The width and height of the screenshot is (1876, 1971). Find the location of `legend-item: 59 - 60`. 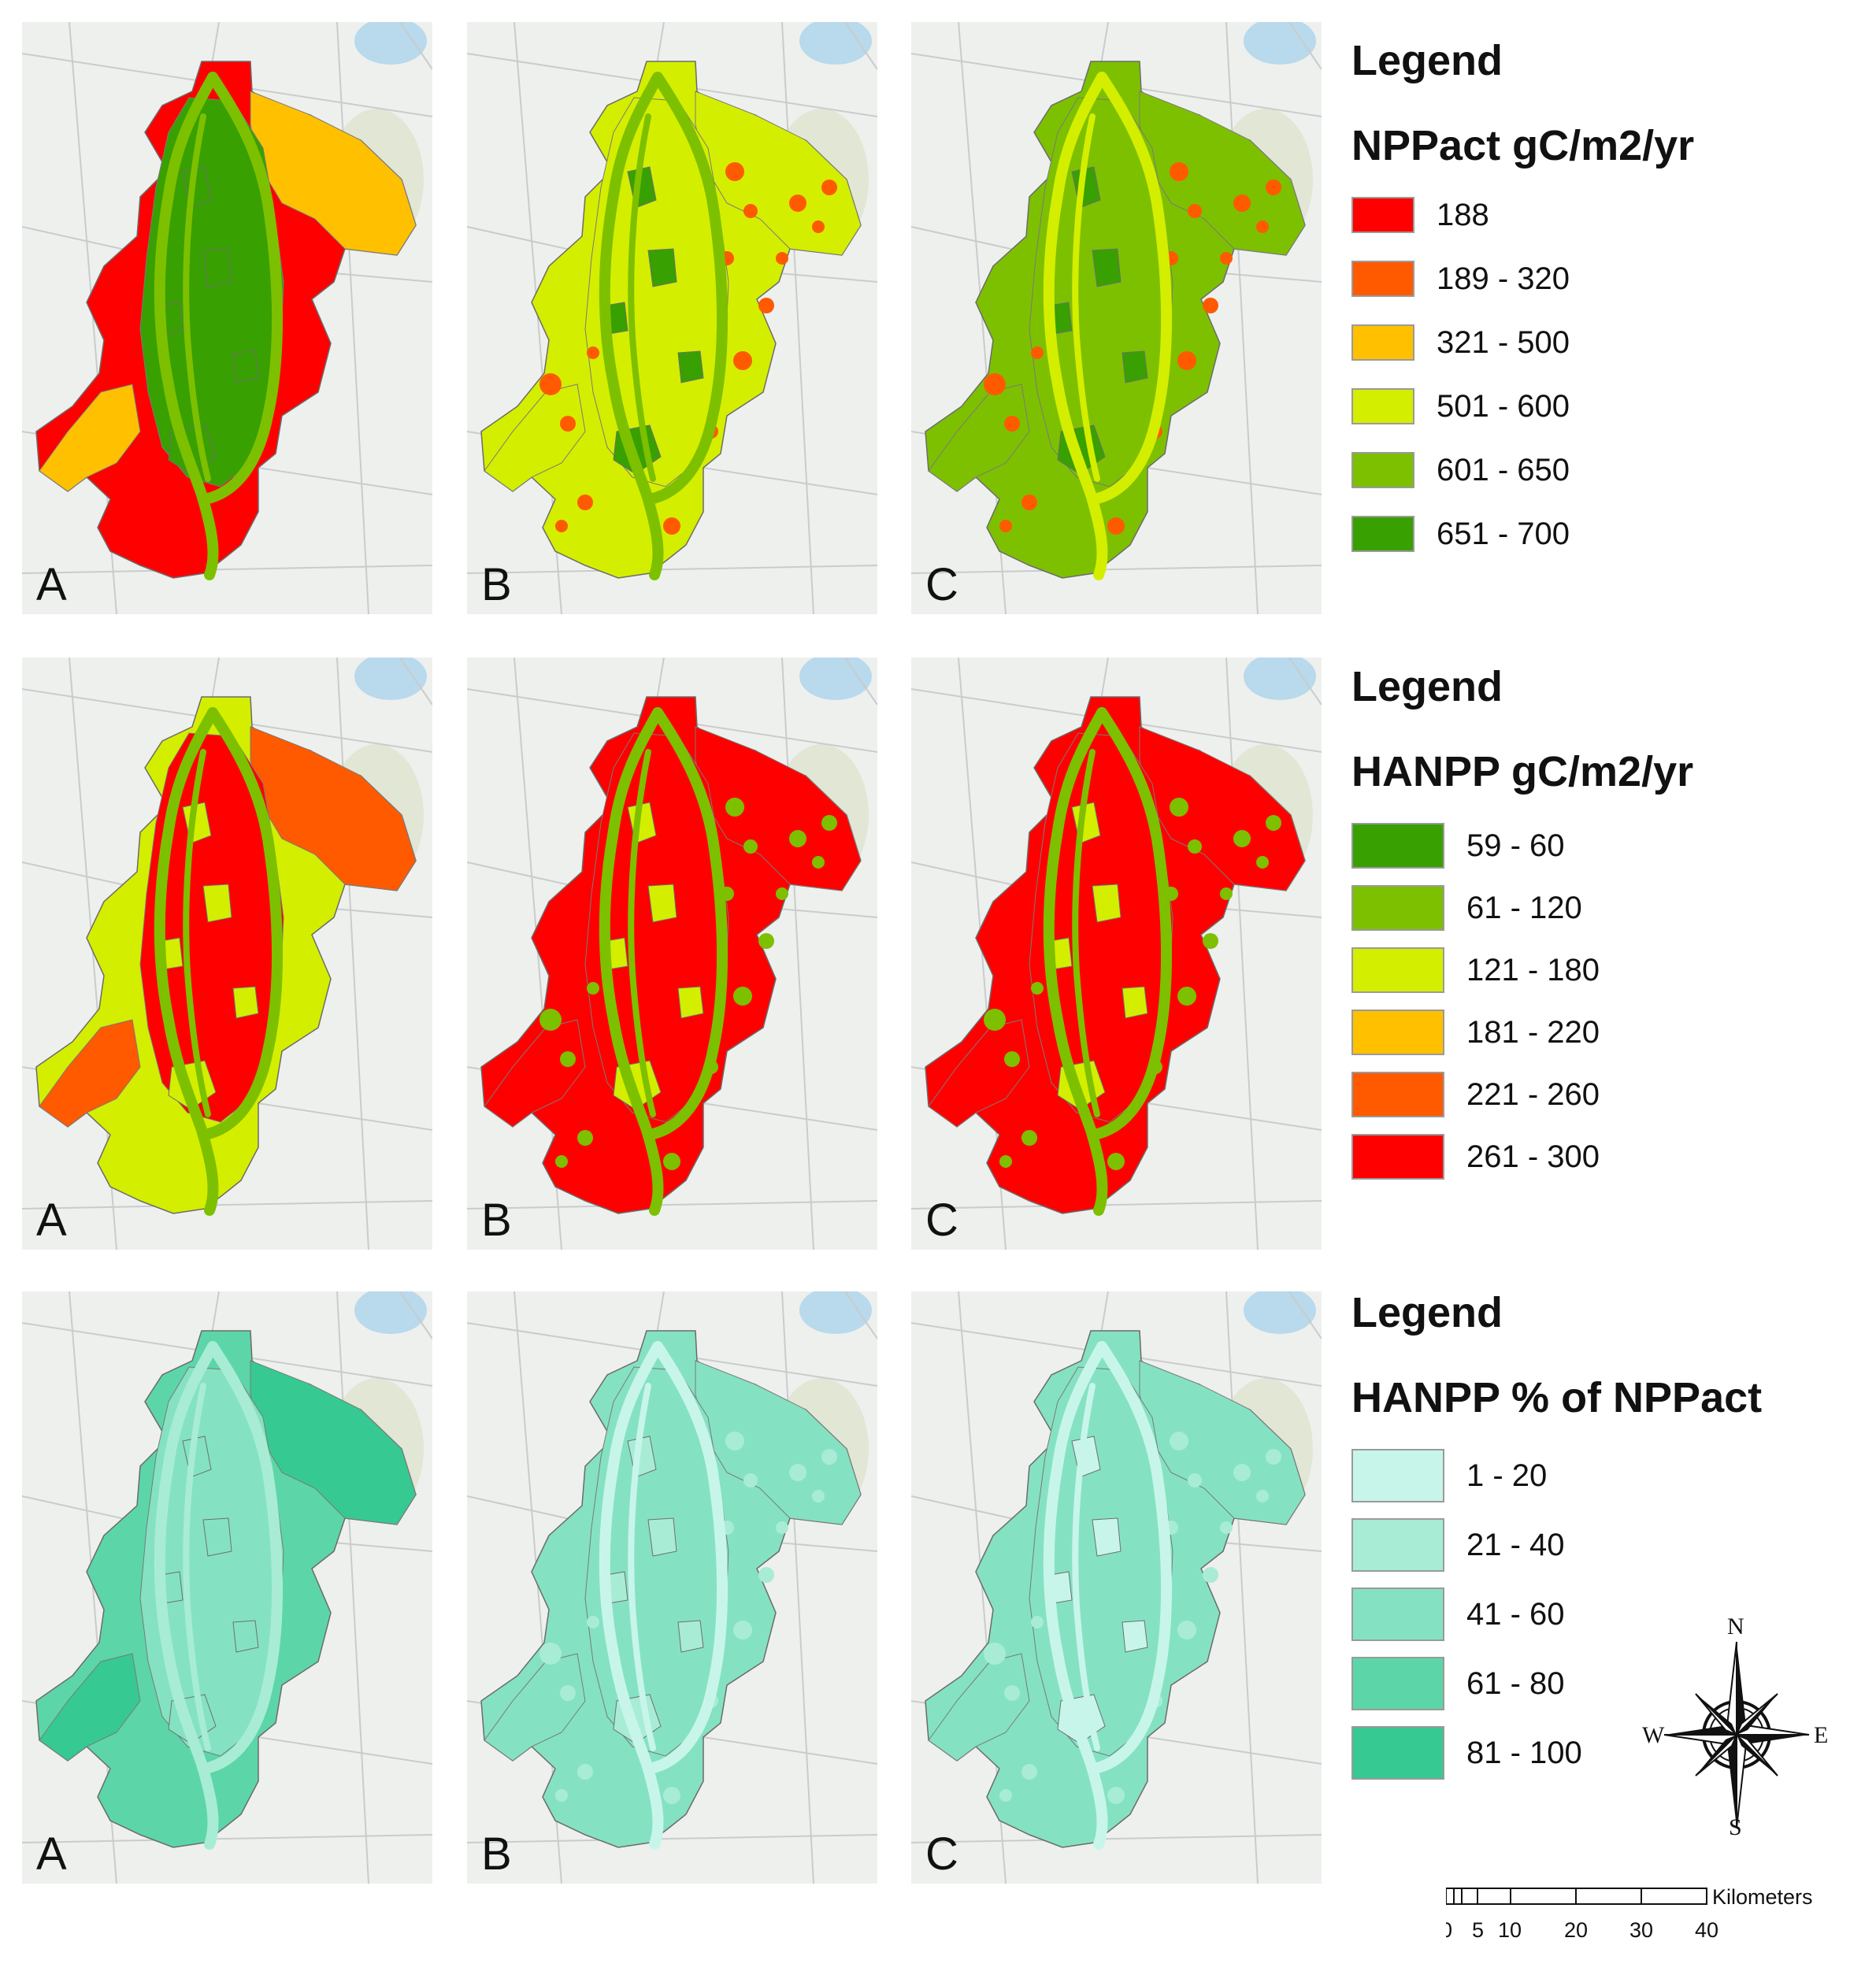

legend-item: 59 - 60 is located at coordinates (1522, 846).